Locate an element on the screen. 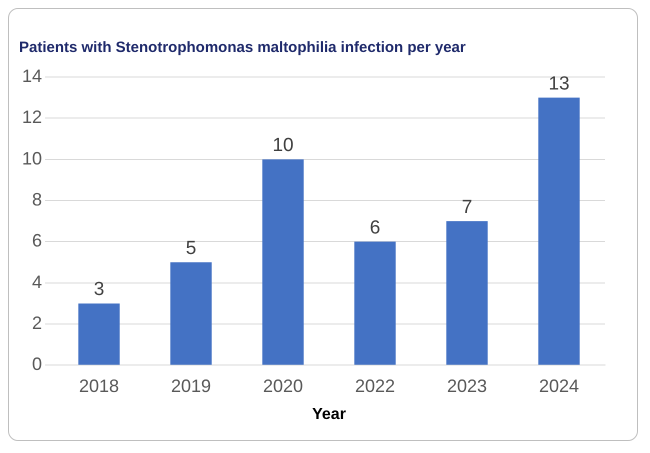 This screenshot has width=650, height=453. data-label: 3 is located at coordinates (99, 289).